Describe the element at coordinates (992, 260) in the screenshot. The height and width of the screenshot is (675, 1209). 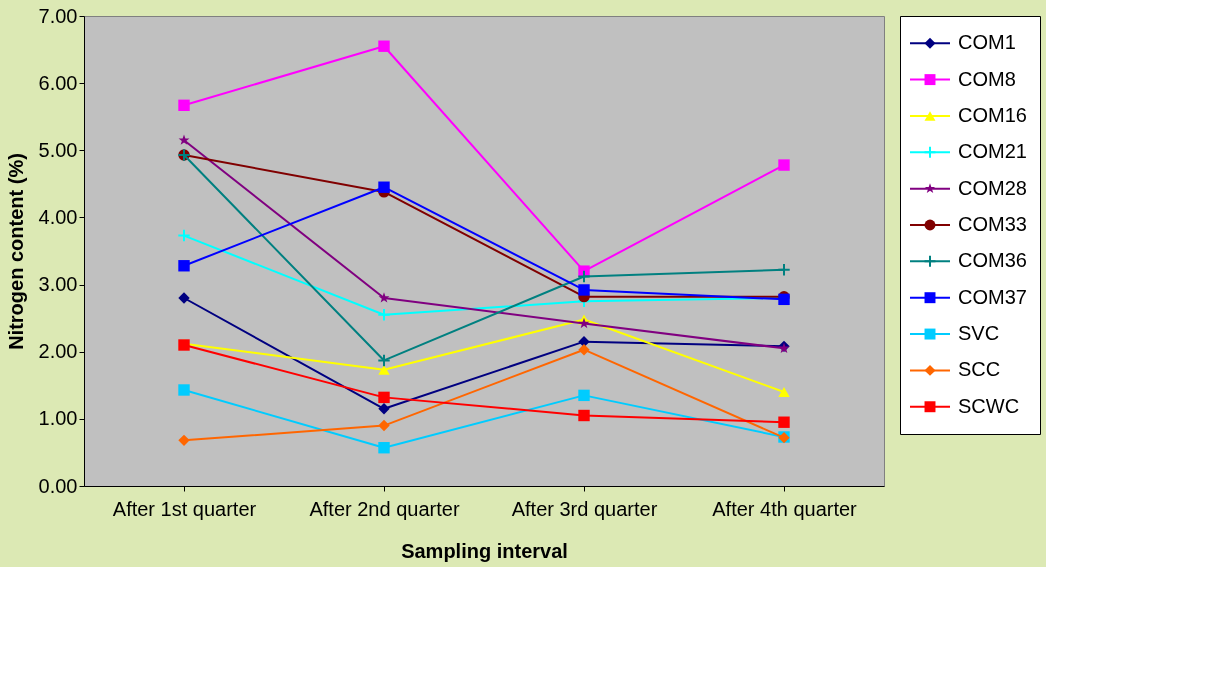
I see `legend-label: COM36` at that location.